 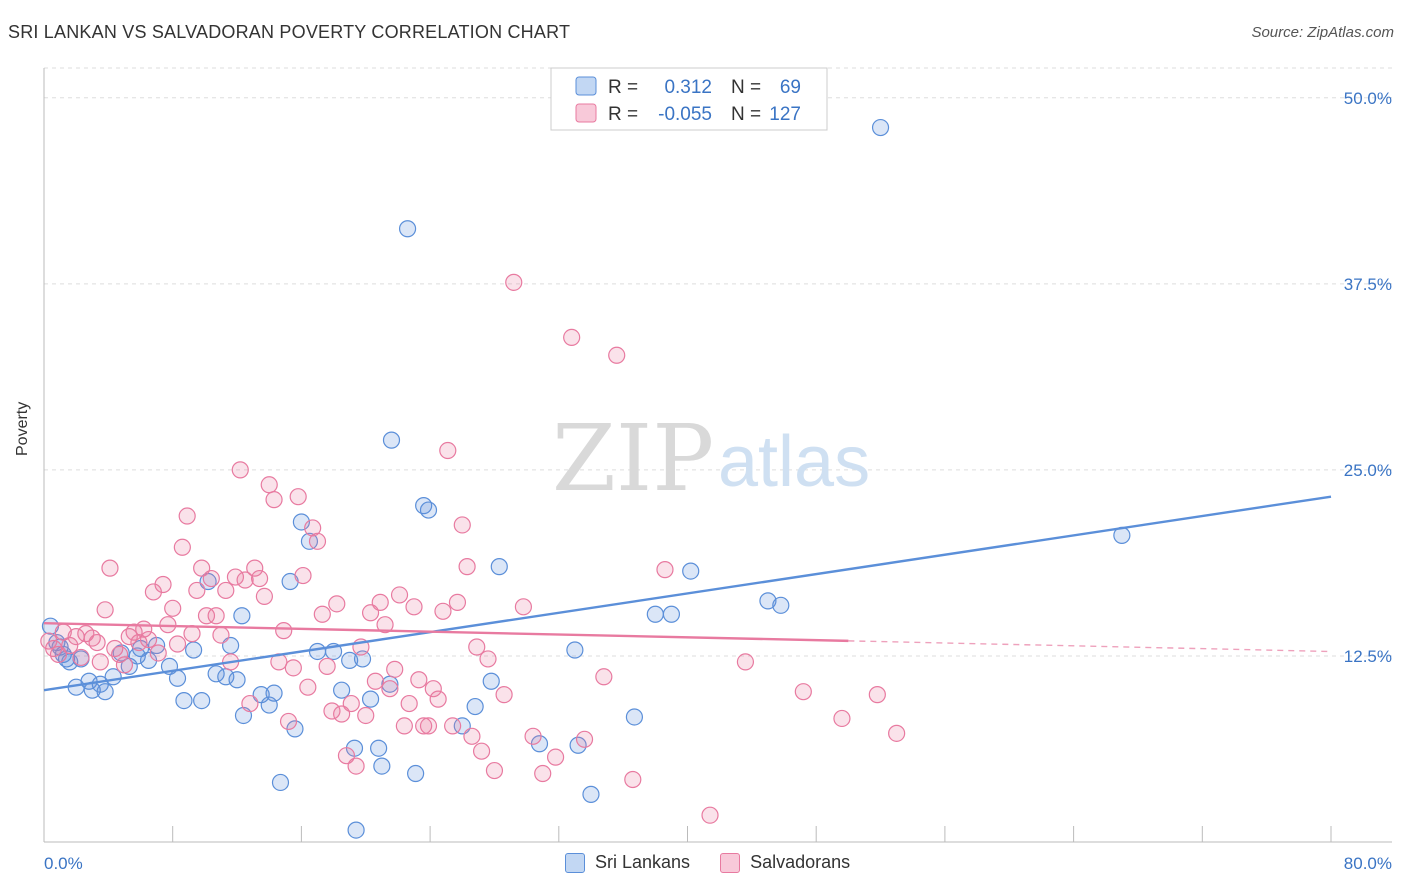 What do you see at coordinates (794, 462) in the screenshot?
I see `watermark-atlas: atlas` at bounding box center [794, 462].